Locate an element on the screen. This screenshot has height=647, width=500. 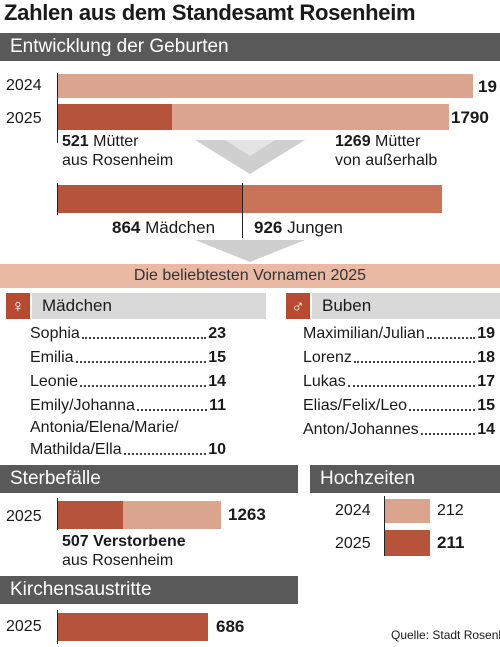
value-sterbefaelle: 1263 is located at coordinates (247, 514).